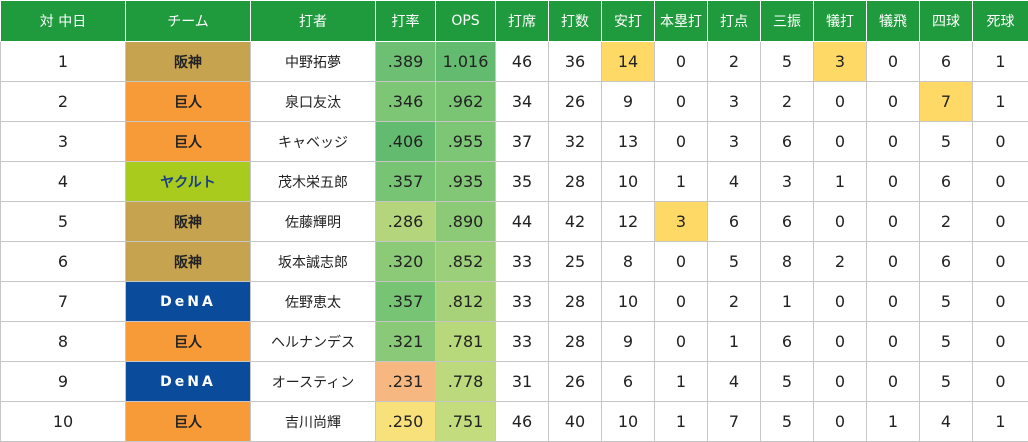 This screenshot has width=1028, height=442. I want to click on header-hr: 本塁打, so click(681, 21).